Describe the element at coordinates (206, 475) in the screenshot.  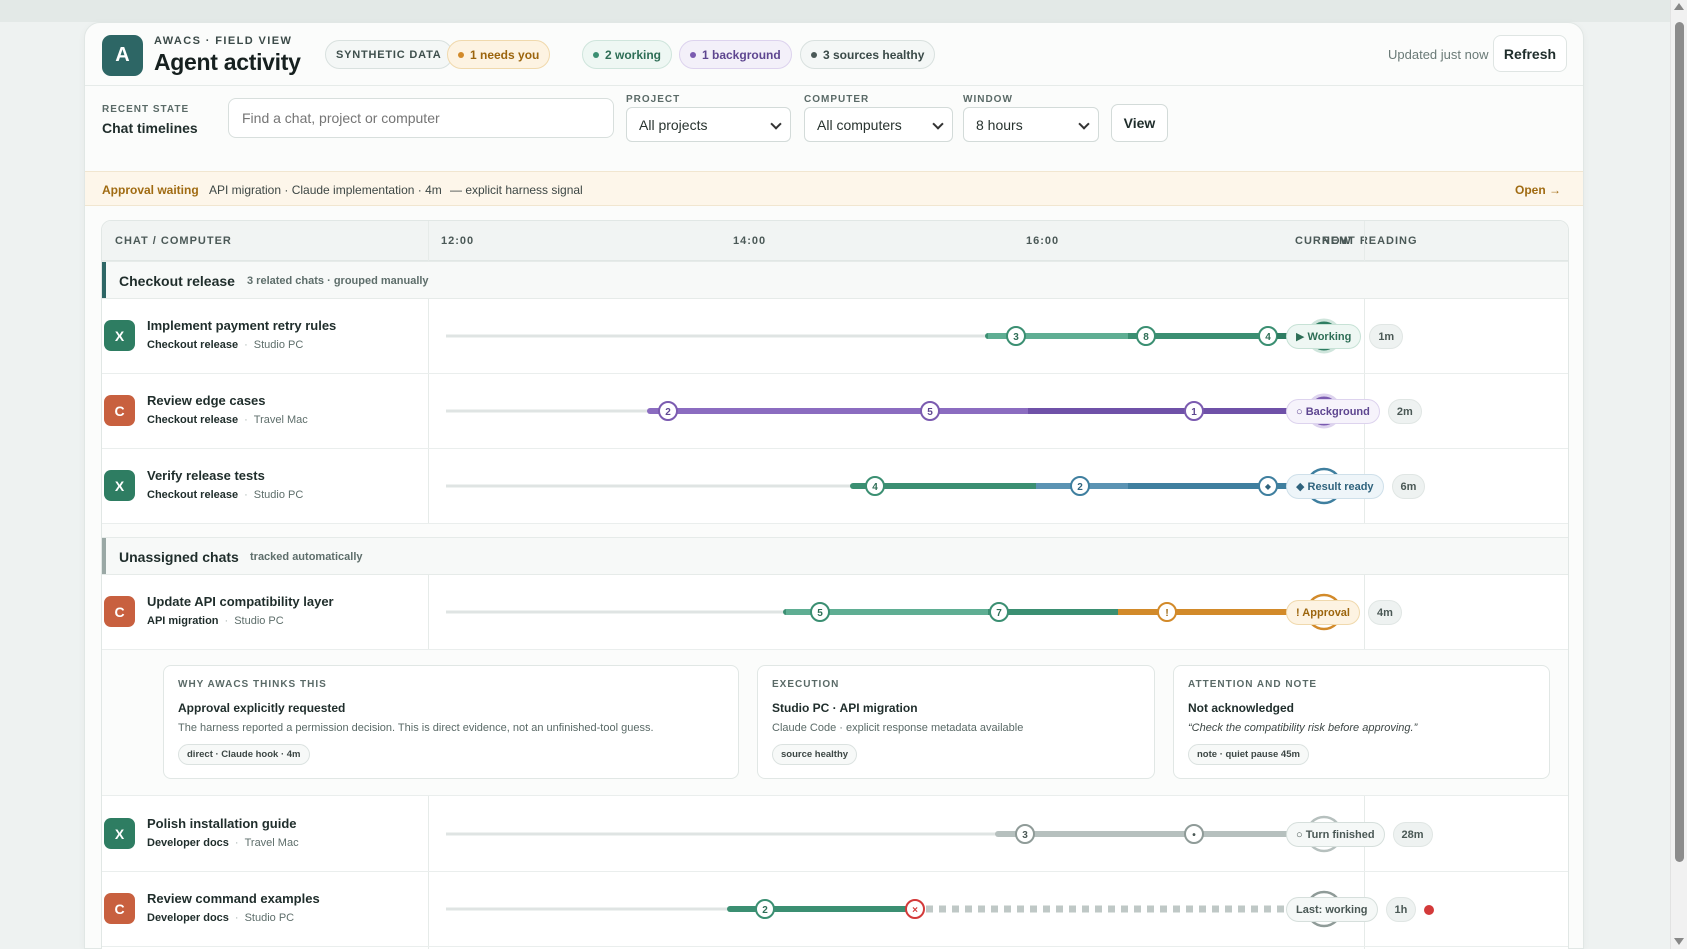
I see `chat-title: Verify release tests` at that location.